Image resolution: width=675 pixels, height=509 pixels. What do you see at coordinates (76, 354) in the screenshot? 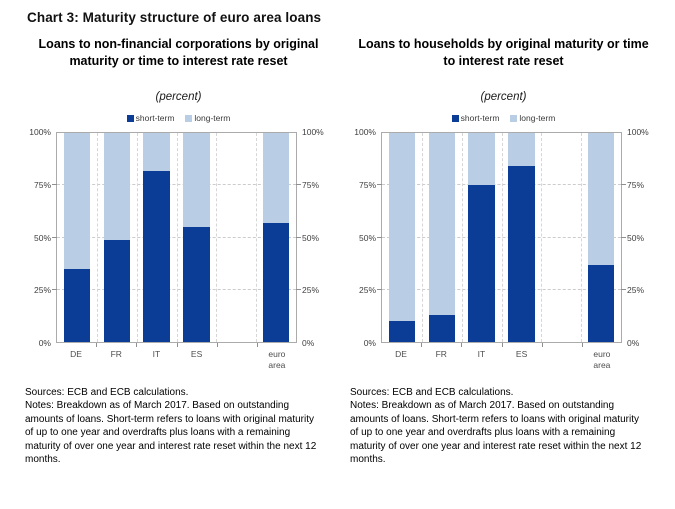
I see `x-axis-label: DE` at bounding box center [76, 354].